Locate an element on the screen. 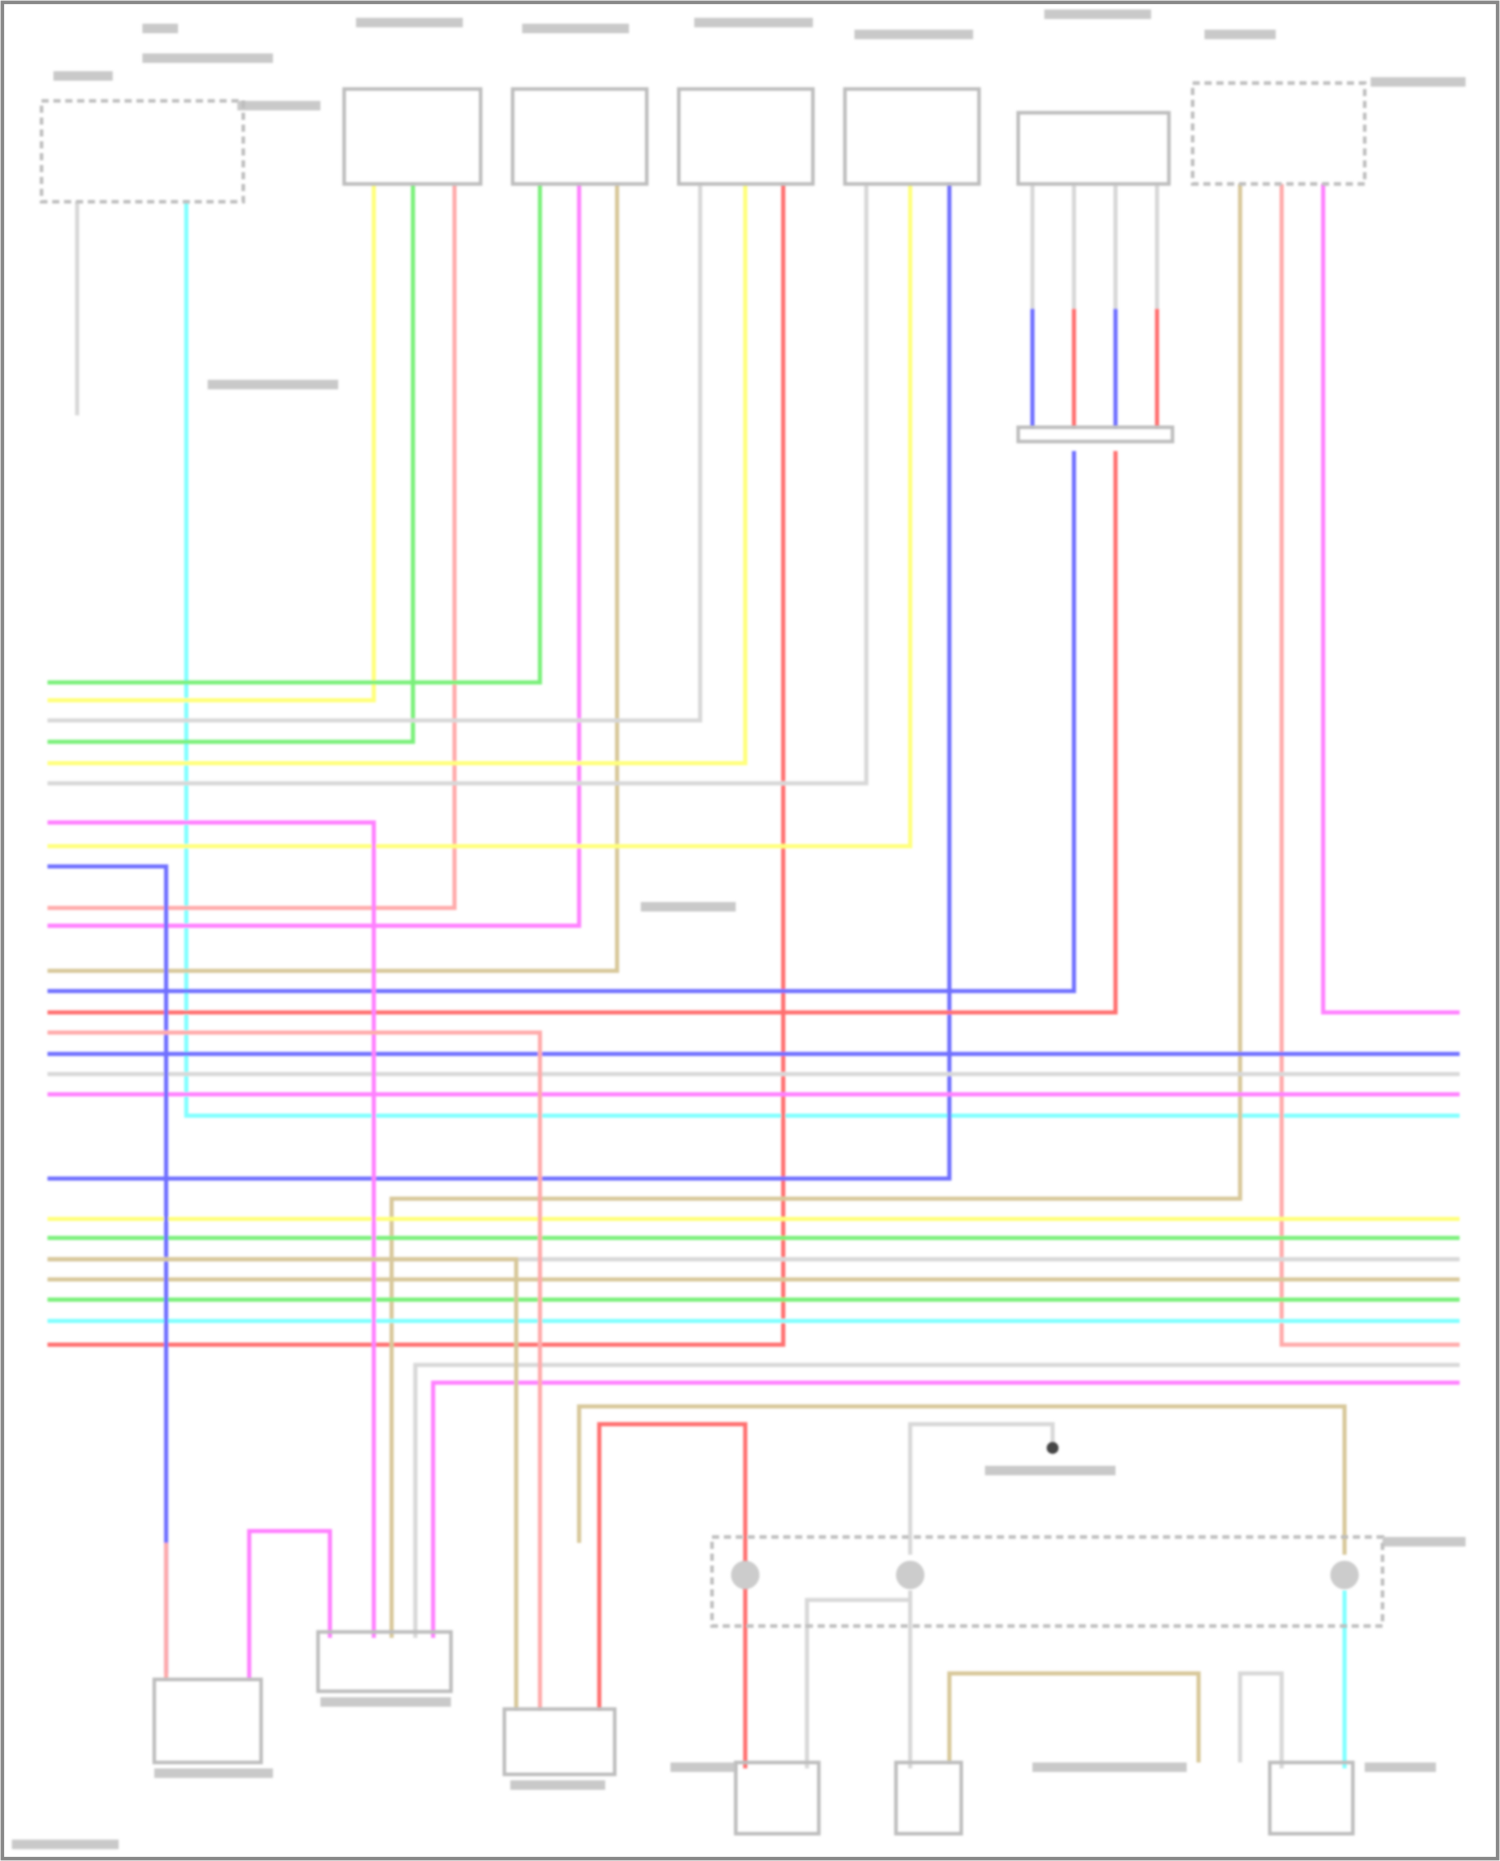 The image size is (1500, 1861). splice-block is located at coordinates (1095, 434).